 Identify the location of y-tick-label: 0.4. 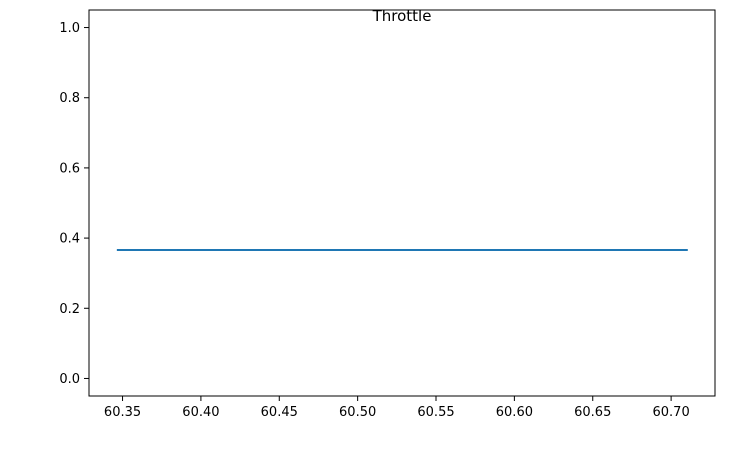
(69, 239).